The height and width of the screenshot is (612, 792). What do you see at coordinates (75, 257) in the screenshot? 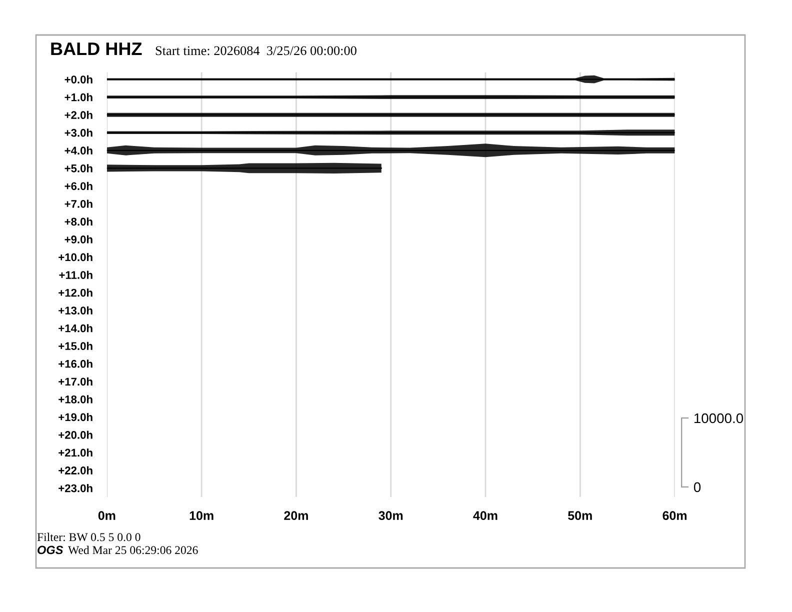
I see `y-tick-label: +10.0h` at bounding box center [75, 257].